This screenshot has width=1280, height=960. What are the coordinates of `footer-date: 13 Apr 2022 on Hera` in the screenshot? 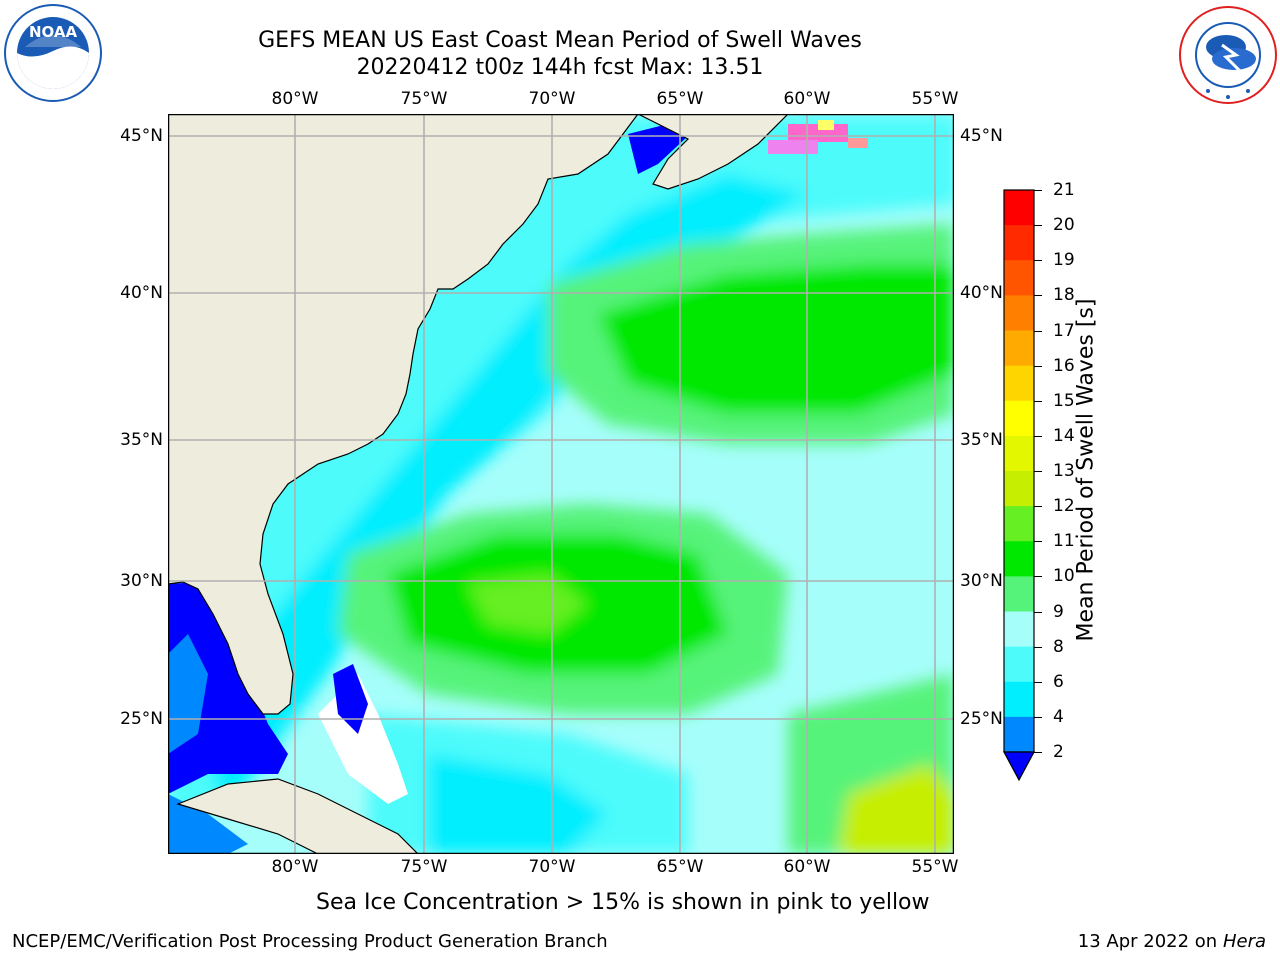 It's located at (1172, 941).